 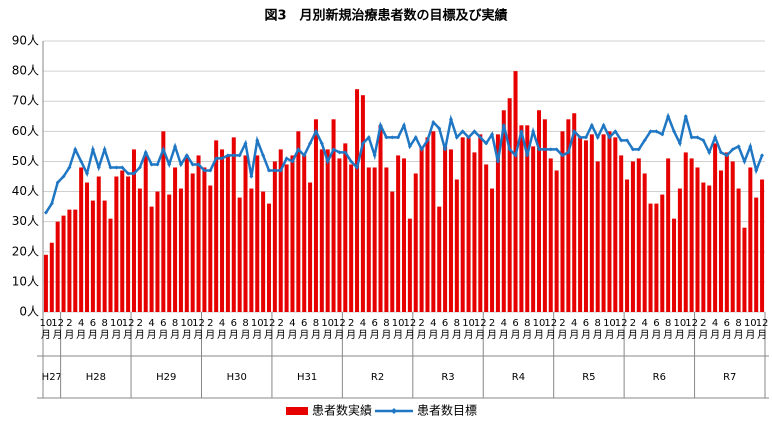 I want to click on group-label: R6, so click(x=659, y=377).